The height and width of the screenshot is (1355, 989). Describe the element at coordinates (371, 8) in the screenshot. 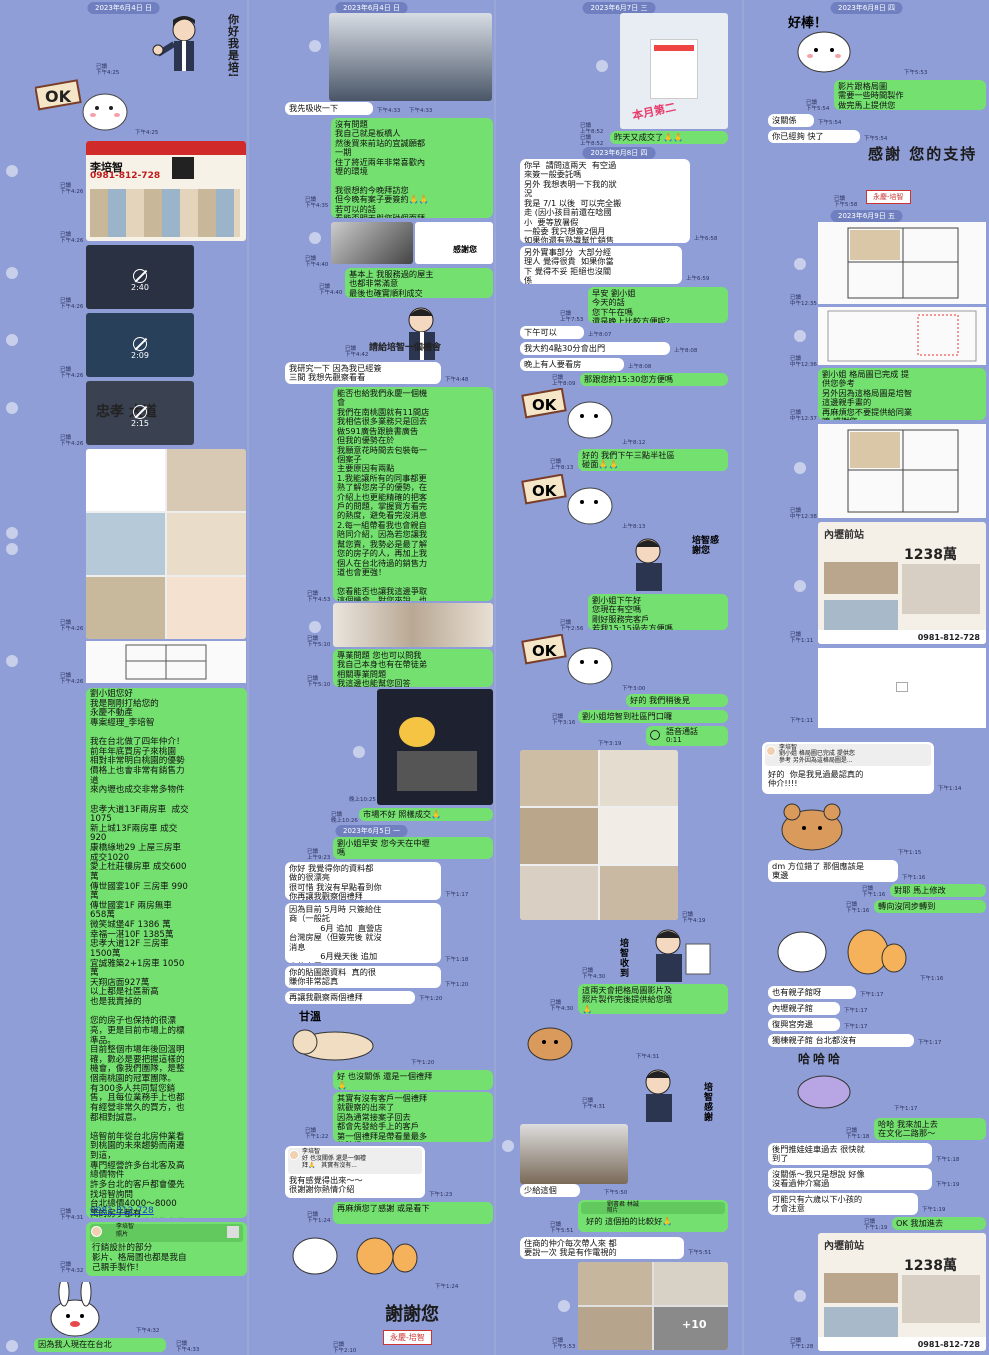

I see `date-separator: 2023年6月4日 日` at that location.